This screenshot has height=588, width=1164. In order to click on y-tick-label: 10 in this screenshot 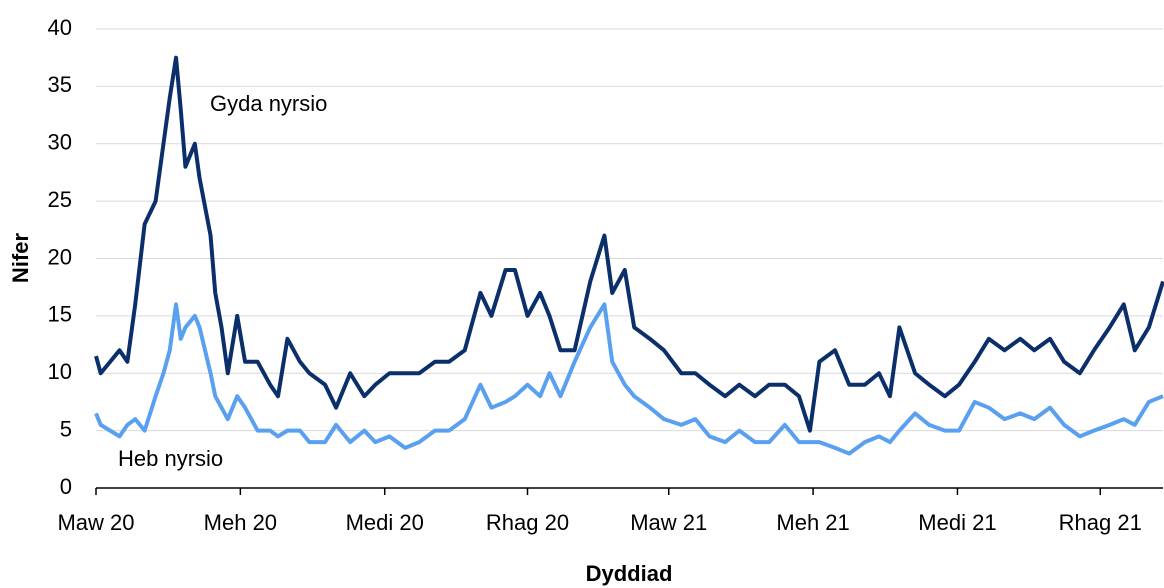, I will do `click(60, 371)`.